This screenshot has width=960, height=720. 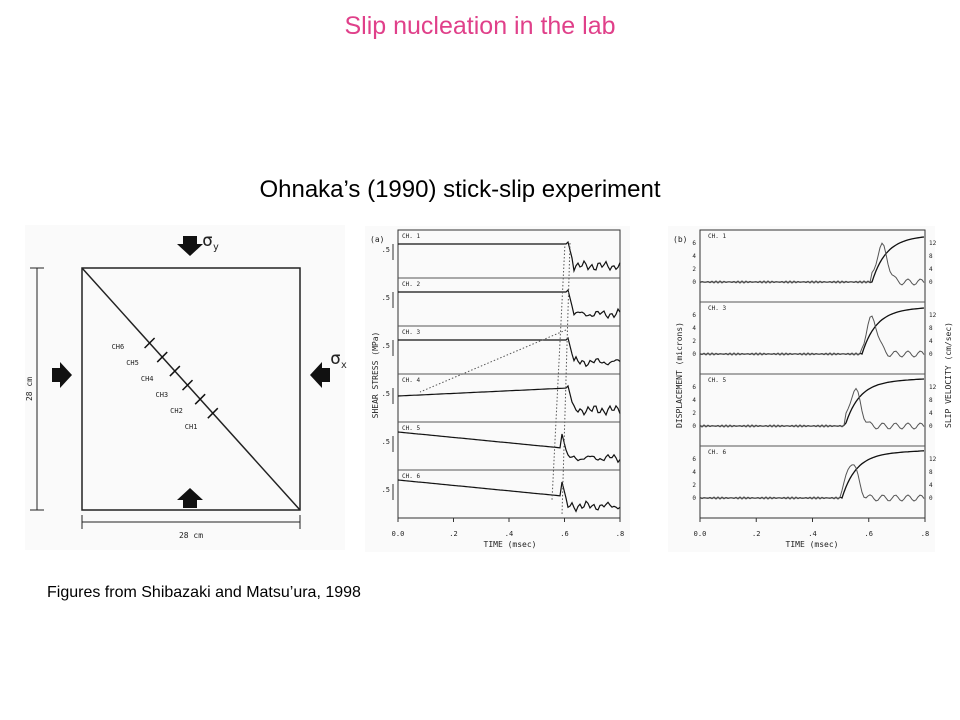 What do you see at coordinates (479, 26) in the screenshot?
I see `title: Slip nucleation in the lab` at bounding box center [479, 26].